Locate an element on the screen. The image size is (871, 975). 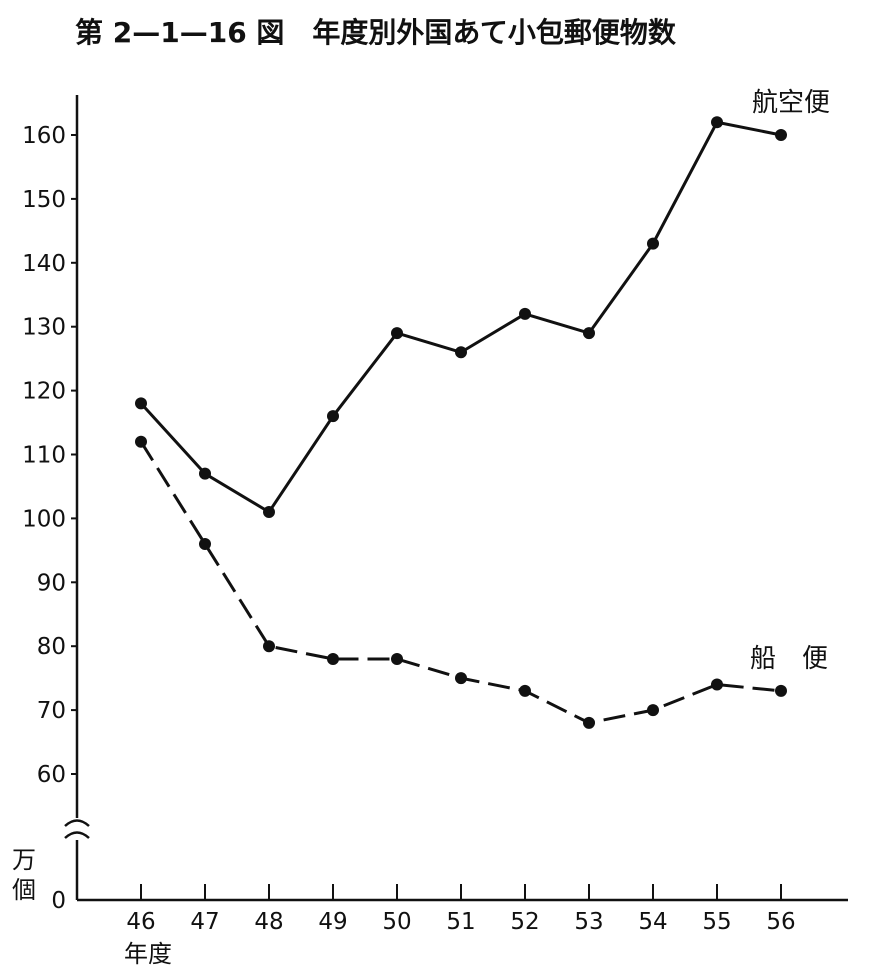
y-tick-label: 100 is located at coordinates (44, 519).